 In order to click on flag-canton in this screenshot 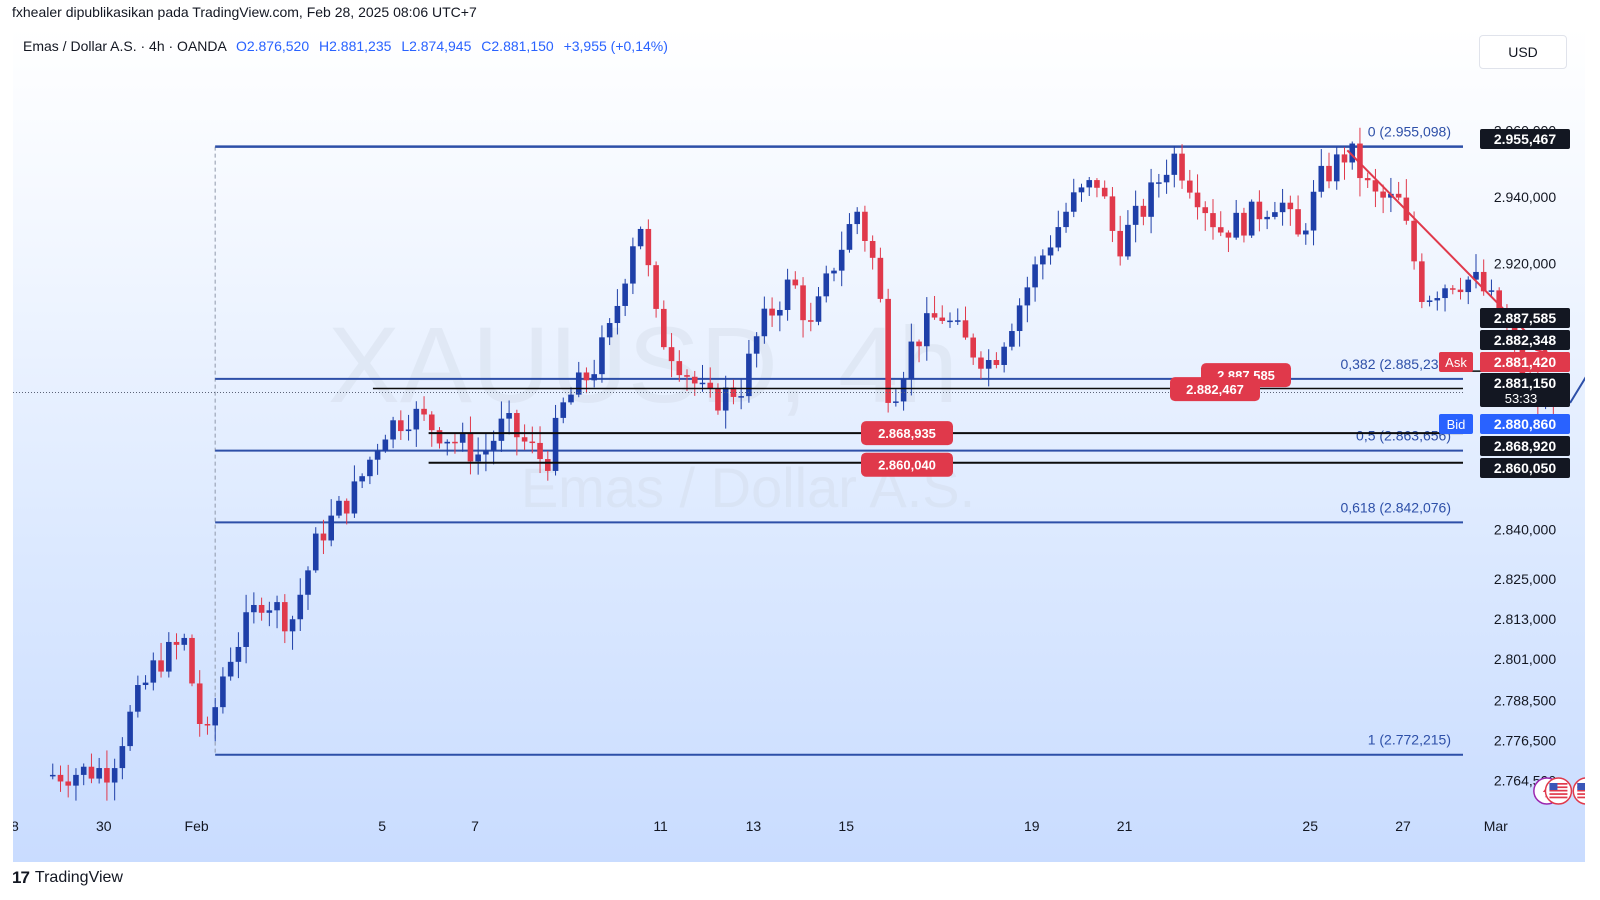, I will do `click(1553, 786)`.